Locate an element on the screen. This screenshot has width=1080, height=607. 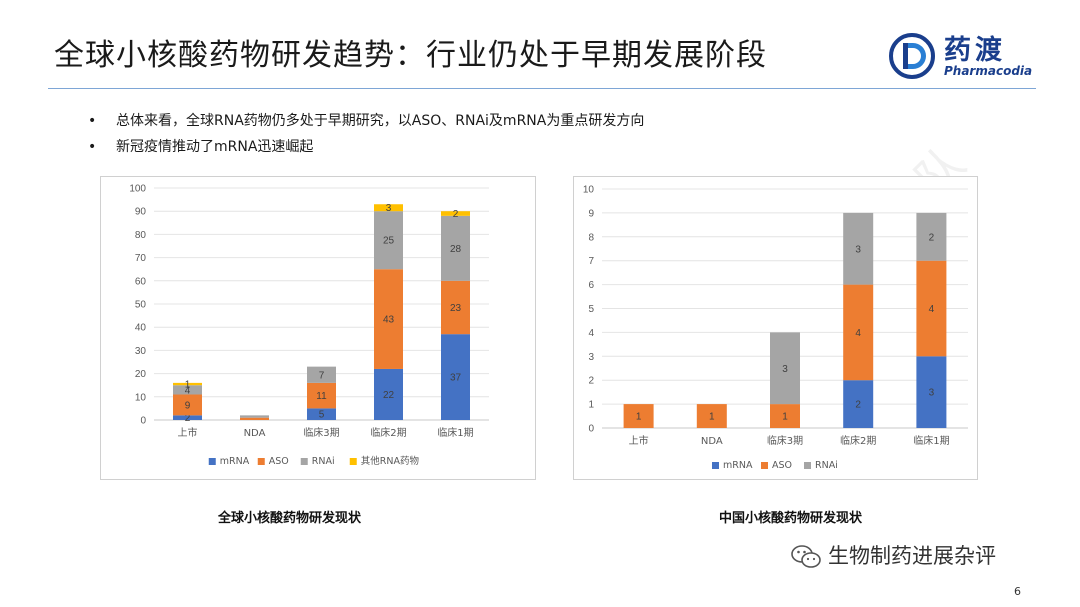
wechat-watermark: 生物制药进展杂评 is located at coordinates (893, 555).